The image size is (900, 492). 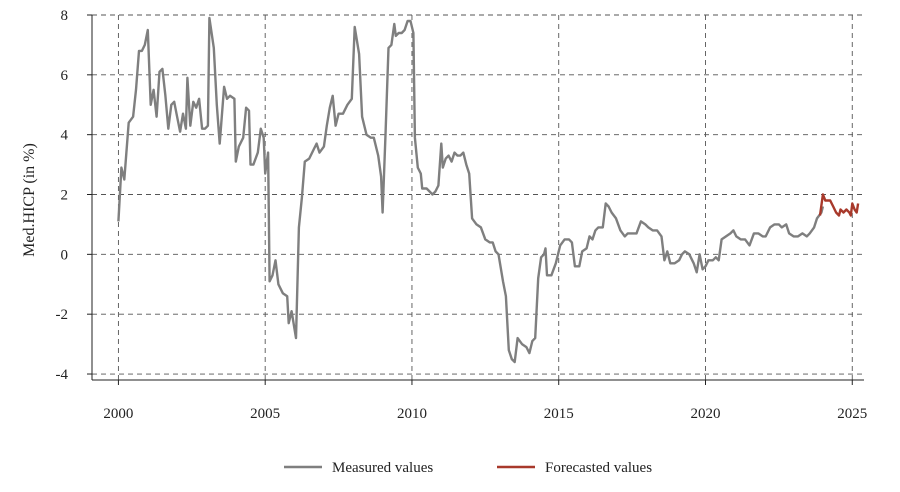 I want to click on x-tick-label: 2000, so click(x=118, y=414).